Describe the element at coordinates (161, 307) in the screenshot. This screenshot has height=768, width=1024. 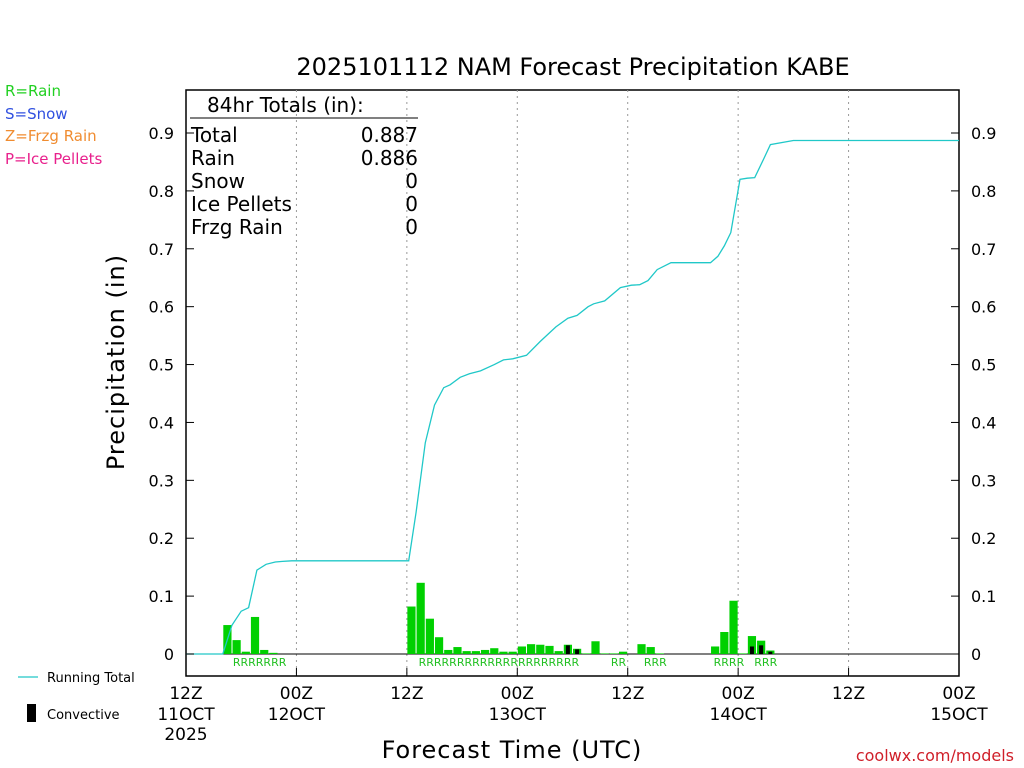
I see `y-tick-label-left: 0.6` at that location.